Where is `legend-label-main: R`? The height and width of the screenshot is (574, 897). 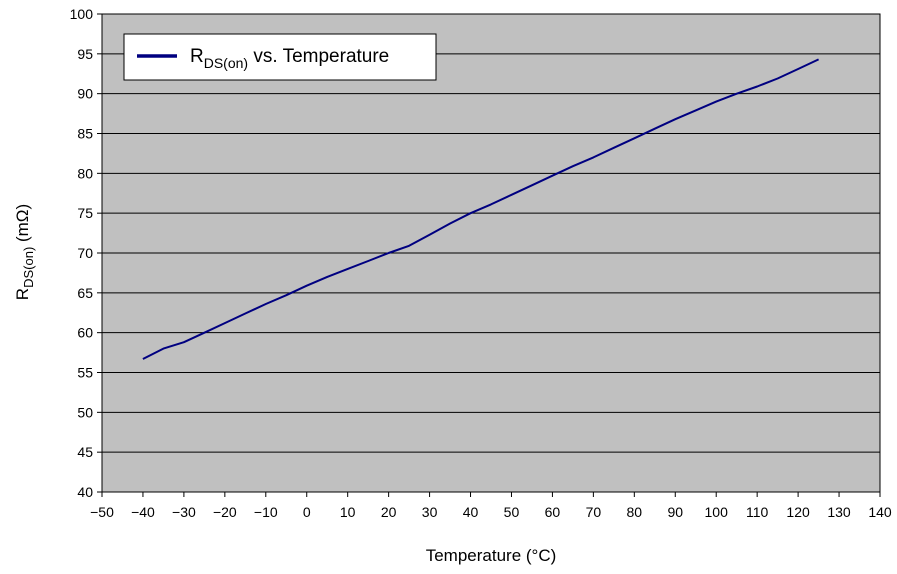
legend-label-main: R is located at coordinates (197, 56).